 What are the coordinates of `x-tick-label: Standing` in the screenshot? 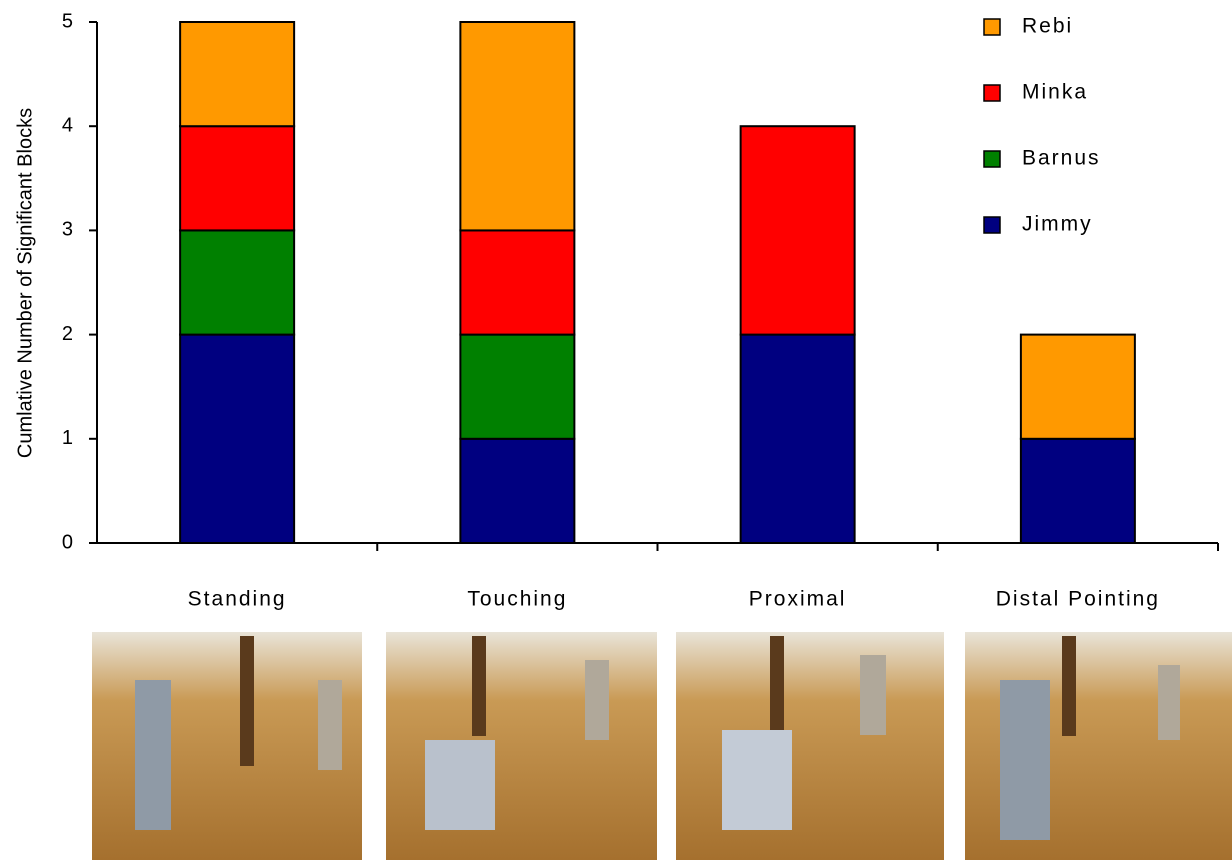 It's located at (237, 599).